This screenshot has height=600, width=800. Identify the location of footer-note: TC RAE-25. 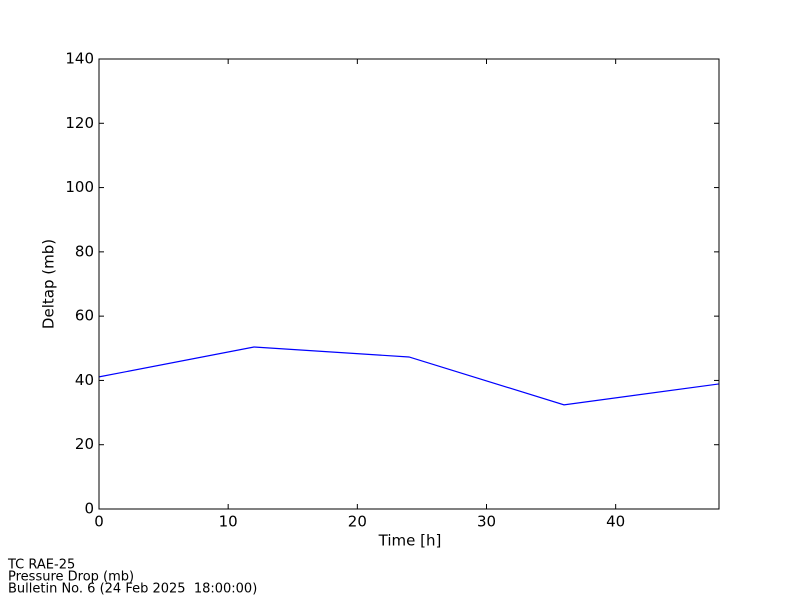
(41, 565).